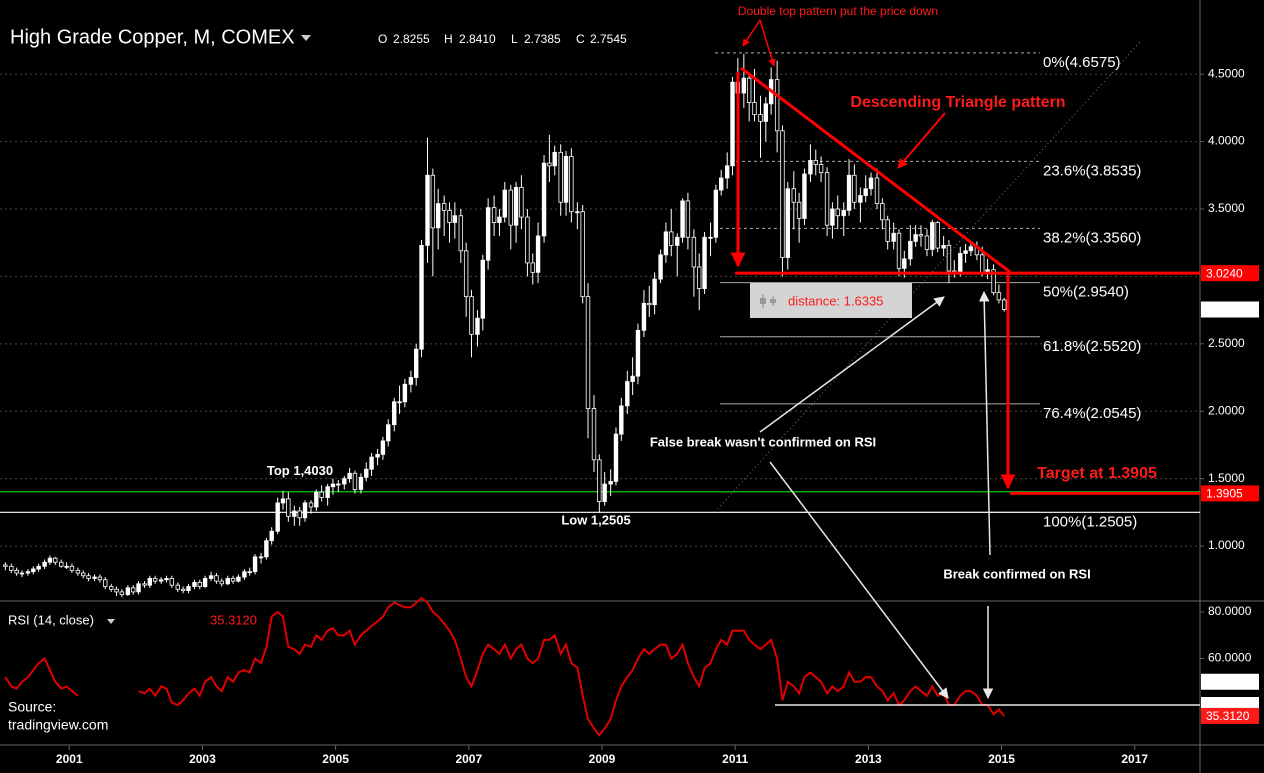 This screenshot has width=1264, height=773. I want to click on x-tick-label: 2017, so click(1134, 759).